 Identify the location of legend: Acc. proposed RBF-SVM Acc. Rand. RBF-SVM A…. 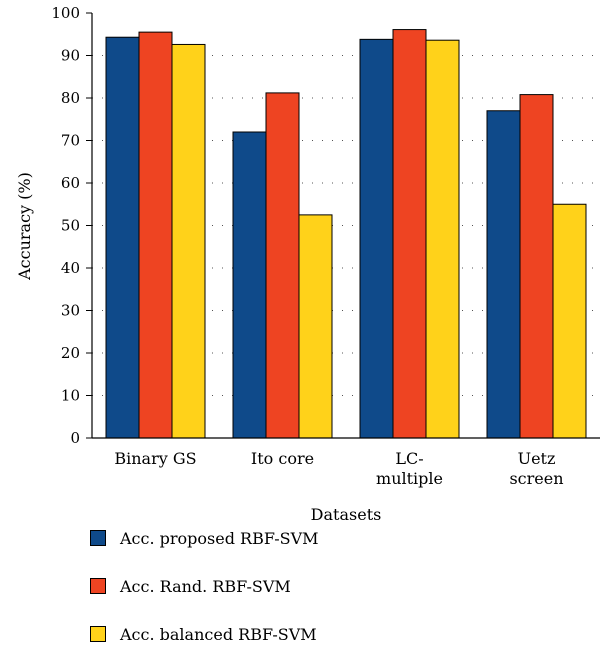
(204, 600).